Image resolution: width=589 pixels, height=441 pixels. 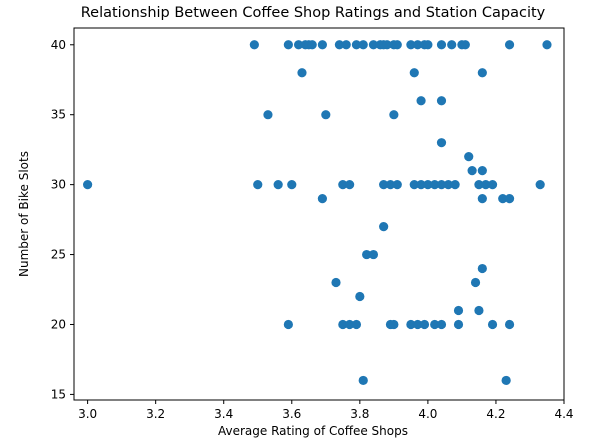 I want to click on y-axis: 15 20 25 30 35 40, so click(x=62, y=219).